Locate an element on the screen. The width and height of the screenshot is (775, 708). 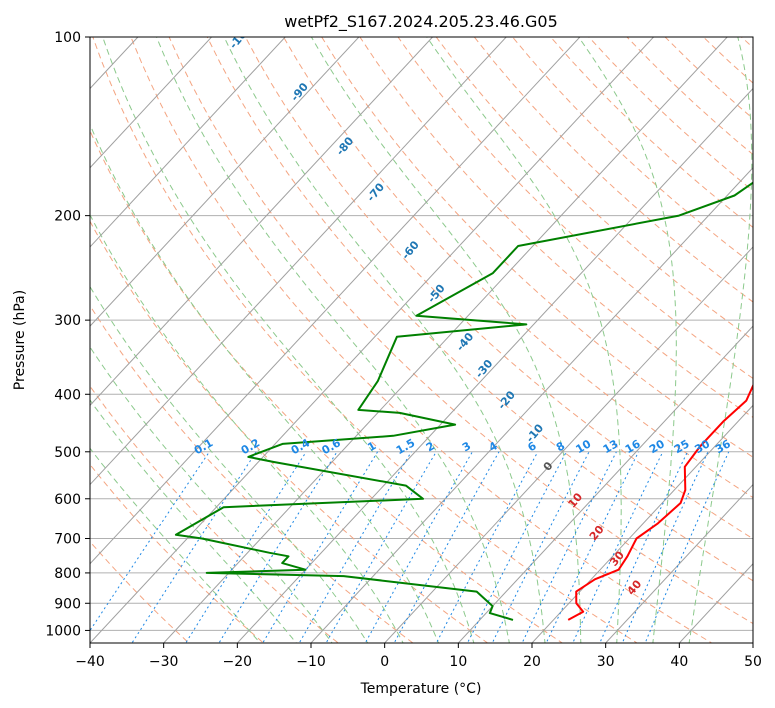
y-axis-label: Pressure (hPa) is located at coordinates (20, 340).